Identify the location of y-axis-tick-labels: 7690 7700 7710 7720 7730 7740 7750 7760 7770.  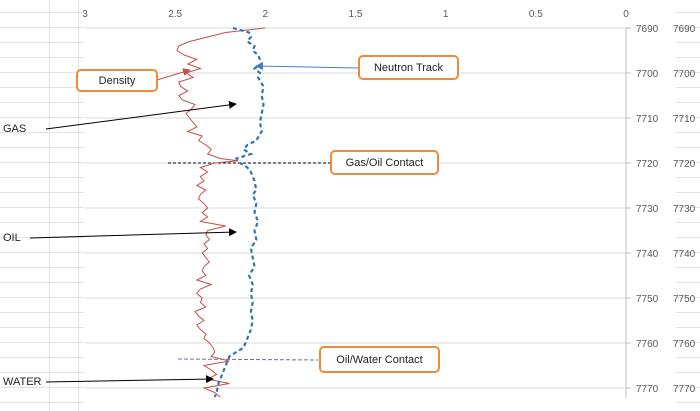
(647, 209).